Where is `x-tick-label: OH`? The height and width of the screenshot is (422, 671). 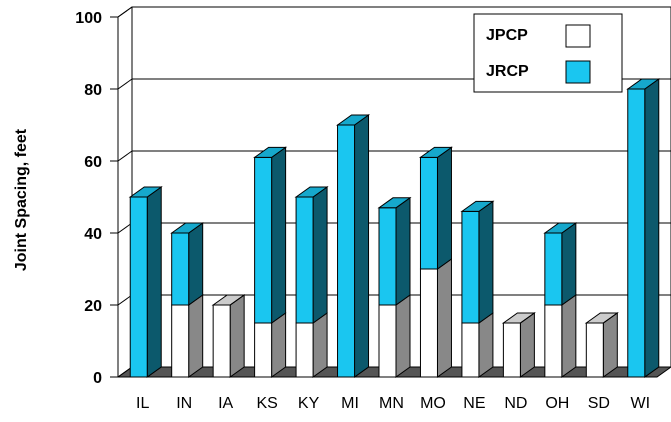 x-tick-label: OH is located at coordinates (557, 403).